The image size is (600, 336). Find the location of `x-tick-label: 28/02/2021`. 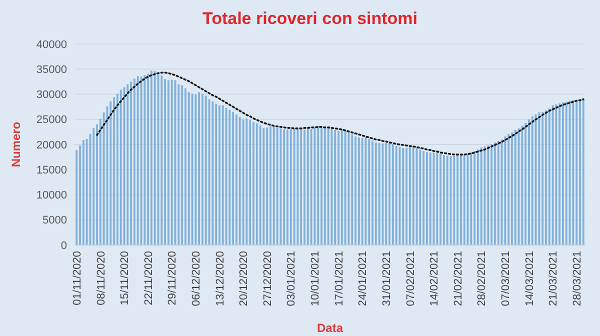

x-tick-label: 28/02/2021 is located at coordinates (482, 278).